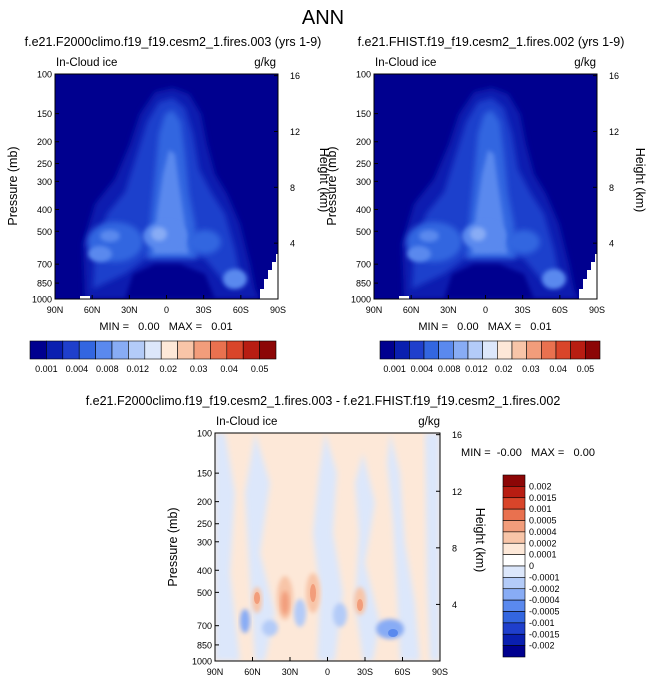 This screenshot has height=683, width=647. I want to click on panel-1-xtick-label: 90N, so click(55, 310).